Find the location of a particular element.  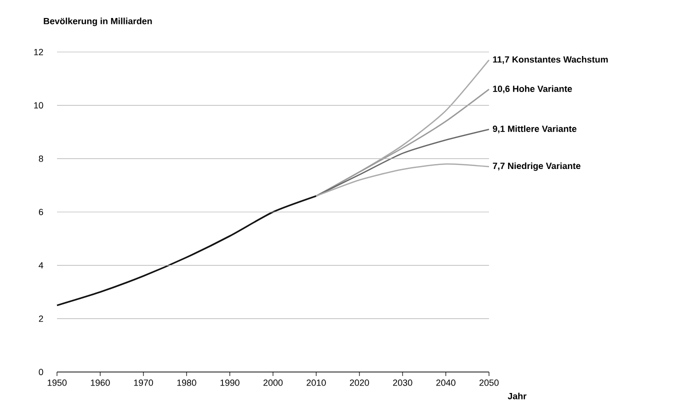

x-tick-label: 1950 is located at coordinates (57, 383).